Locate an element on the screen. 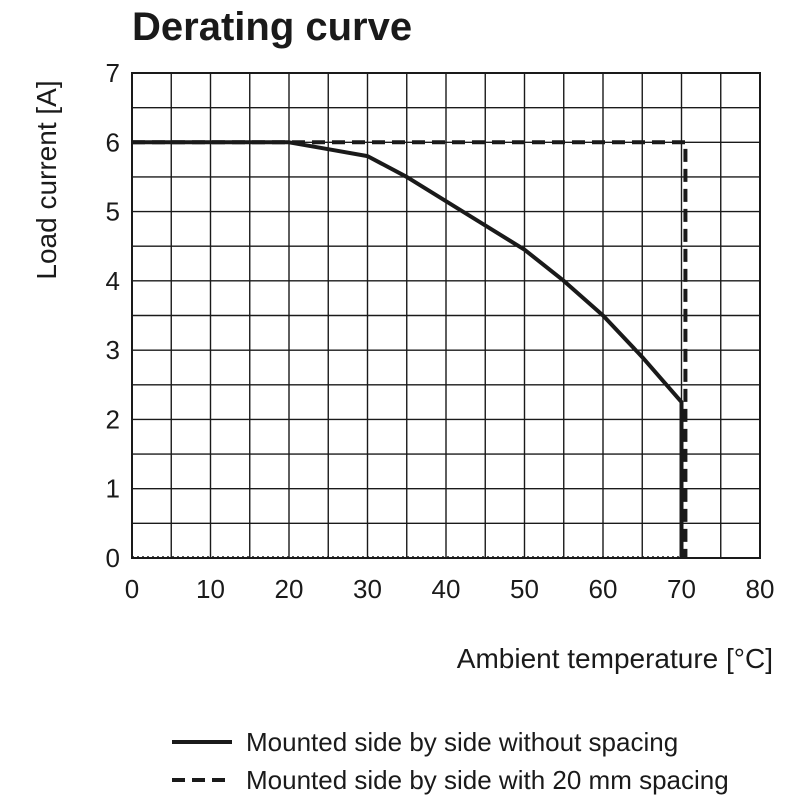 This screenshot has height=800, width=800. chart-title: Derating curve is located at coordinates (272, 27).